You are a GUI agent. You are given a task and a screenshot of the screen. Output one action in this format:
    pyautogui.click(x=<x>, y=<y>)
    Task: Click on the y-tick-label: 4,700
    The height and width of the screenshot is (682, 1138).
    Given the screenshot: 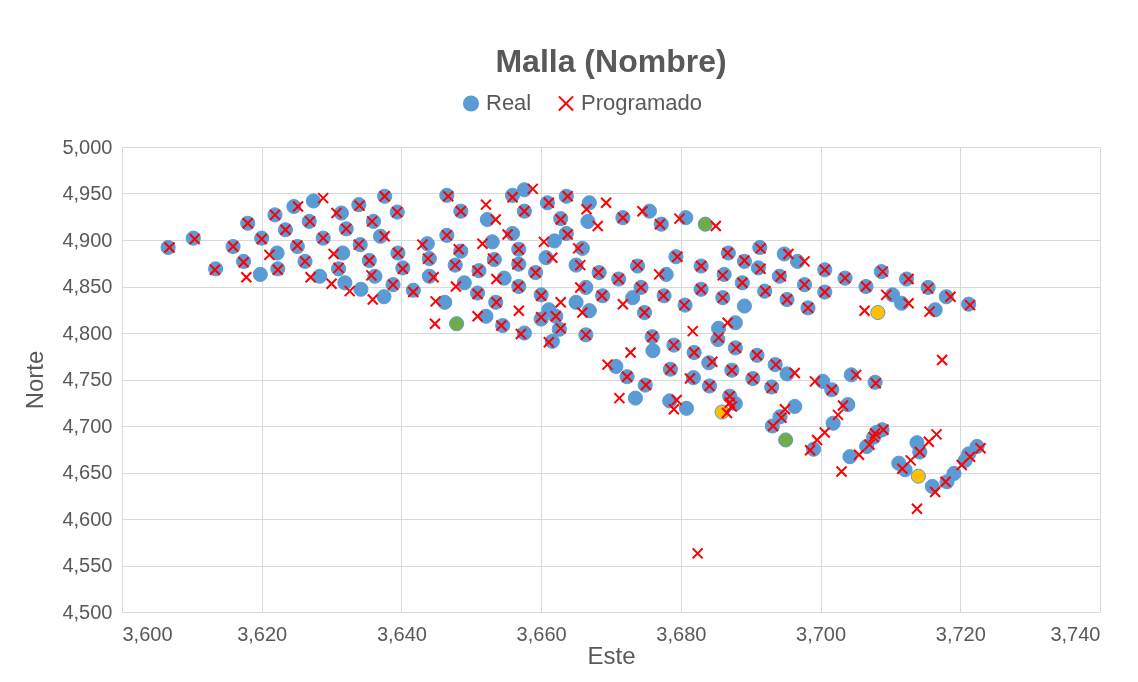 What is the action you would take?
    pyautogui.click(x=87, y=425)
    